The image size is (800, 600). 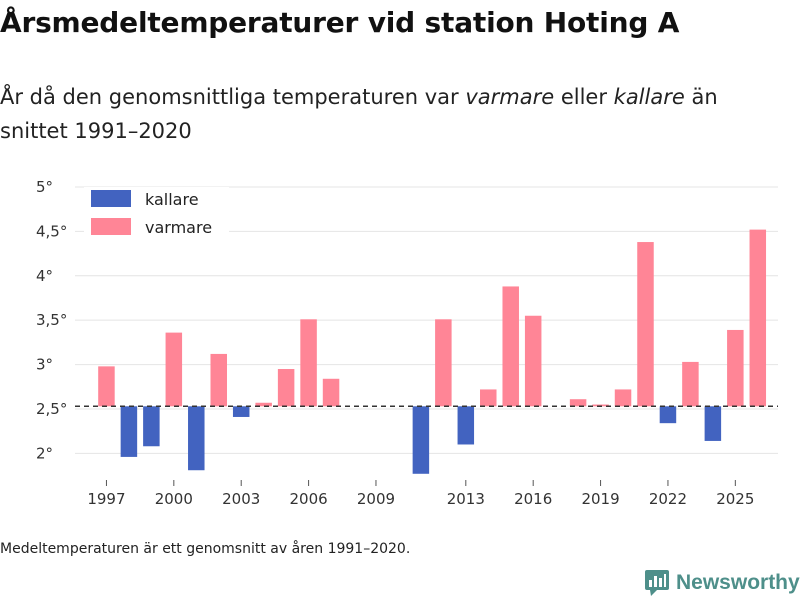 I want to click on y-tick-label: 3,5°, so click(x=51, y=320).